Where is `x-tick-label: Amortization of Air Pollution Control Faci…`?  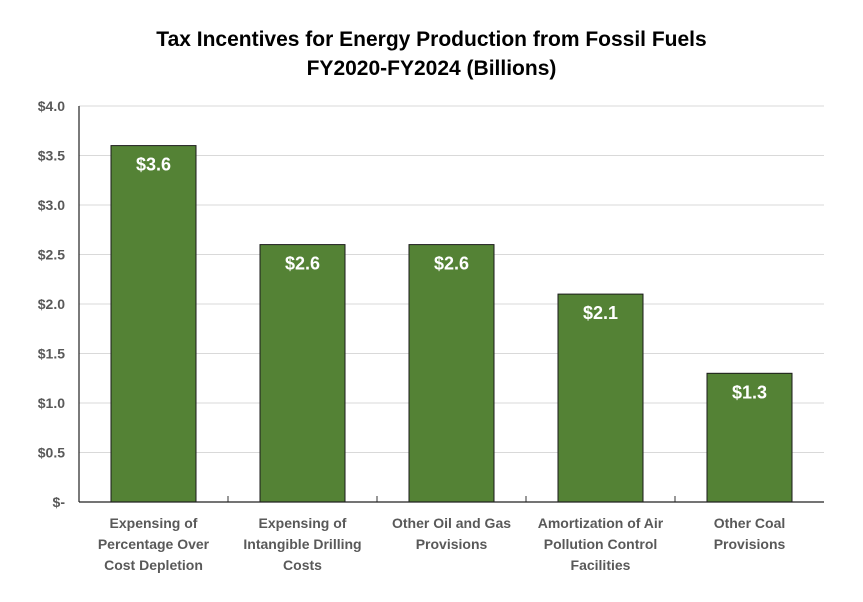
x-tick-label: Amortization of Air Pollution Control Faci… is located at coordinates (601, 544).